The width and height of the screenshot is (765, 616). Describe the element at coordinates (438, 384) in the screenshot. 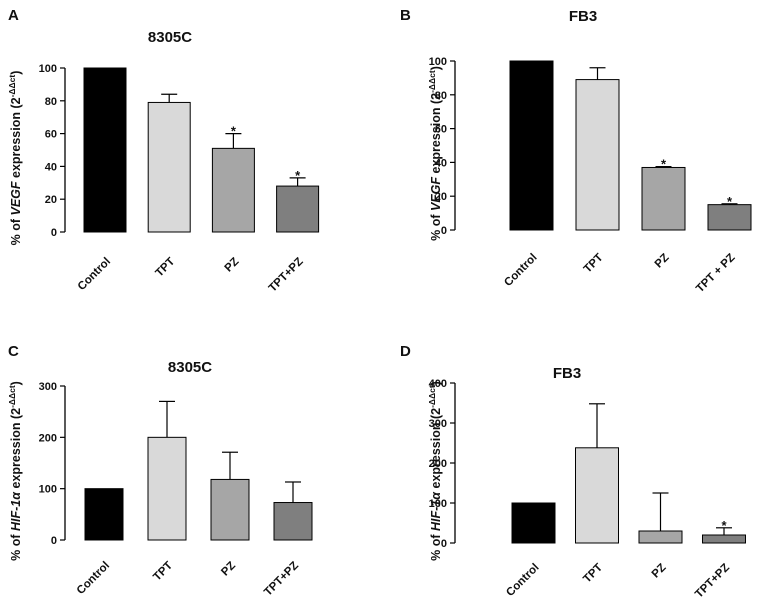

I see `y-tick-label: 400` at that location.